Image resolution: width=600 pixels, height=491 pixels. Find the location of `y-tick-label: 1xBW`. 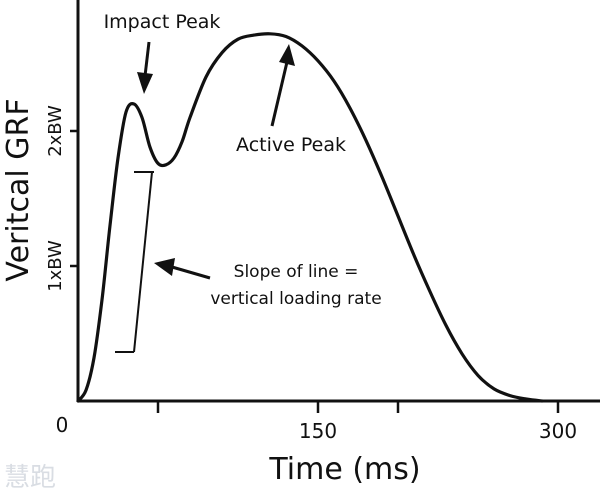

y-tick-label: 1xBW is located at coordinates (55, 266).